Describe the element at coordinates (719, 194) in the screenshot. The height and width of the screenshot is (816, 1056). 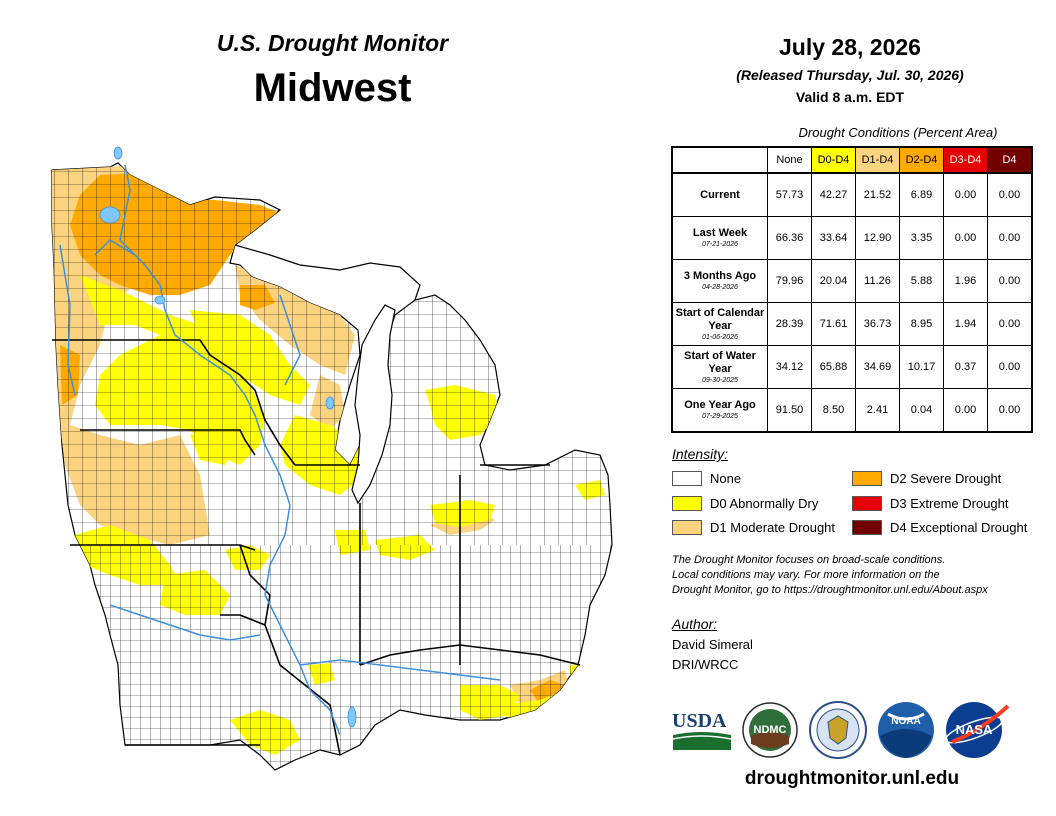
I see `row-label: Current` at that location.